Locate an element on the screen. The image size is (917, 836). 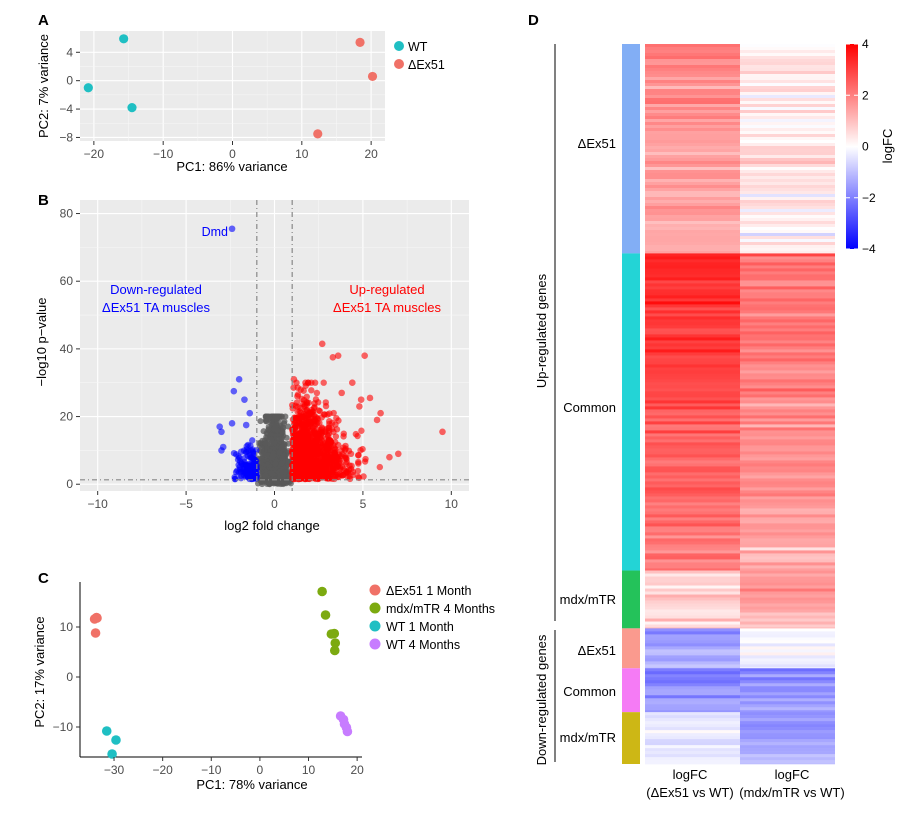
panel-a-label: A is located at coordinates (43, 20).